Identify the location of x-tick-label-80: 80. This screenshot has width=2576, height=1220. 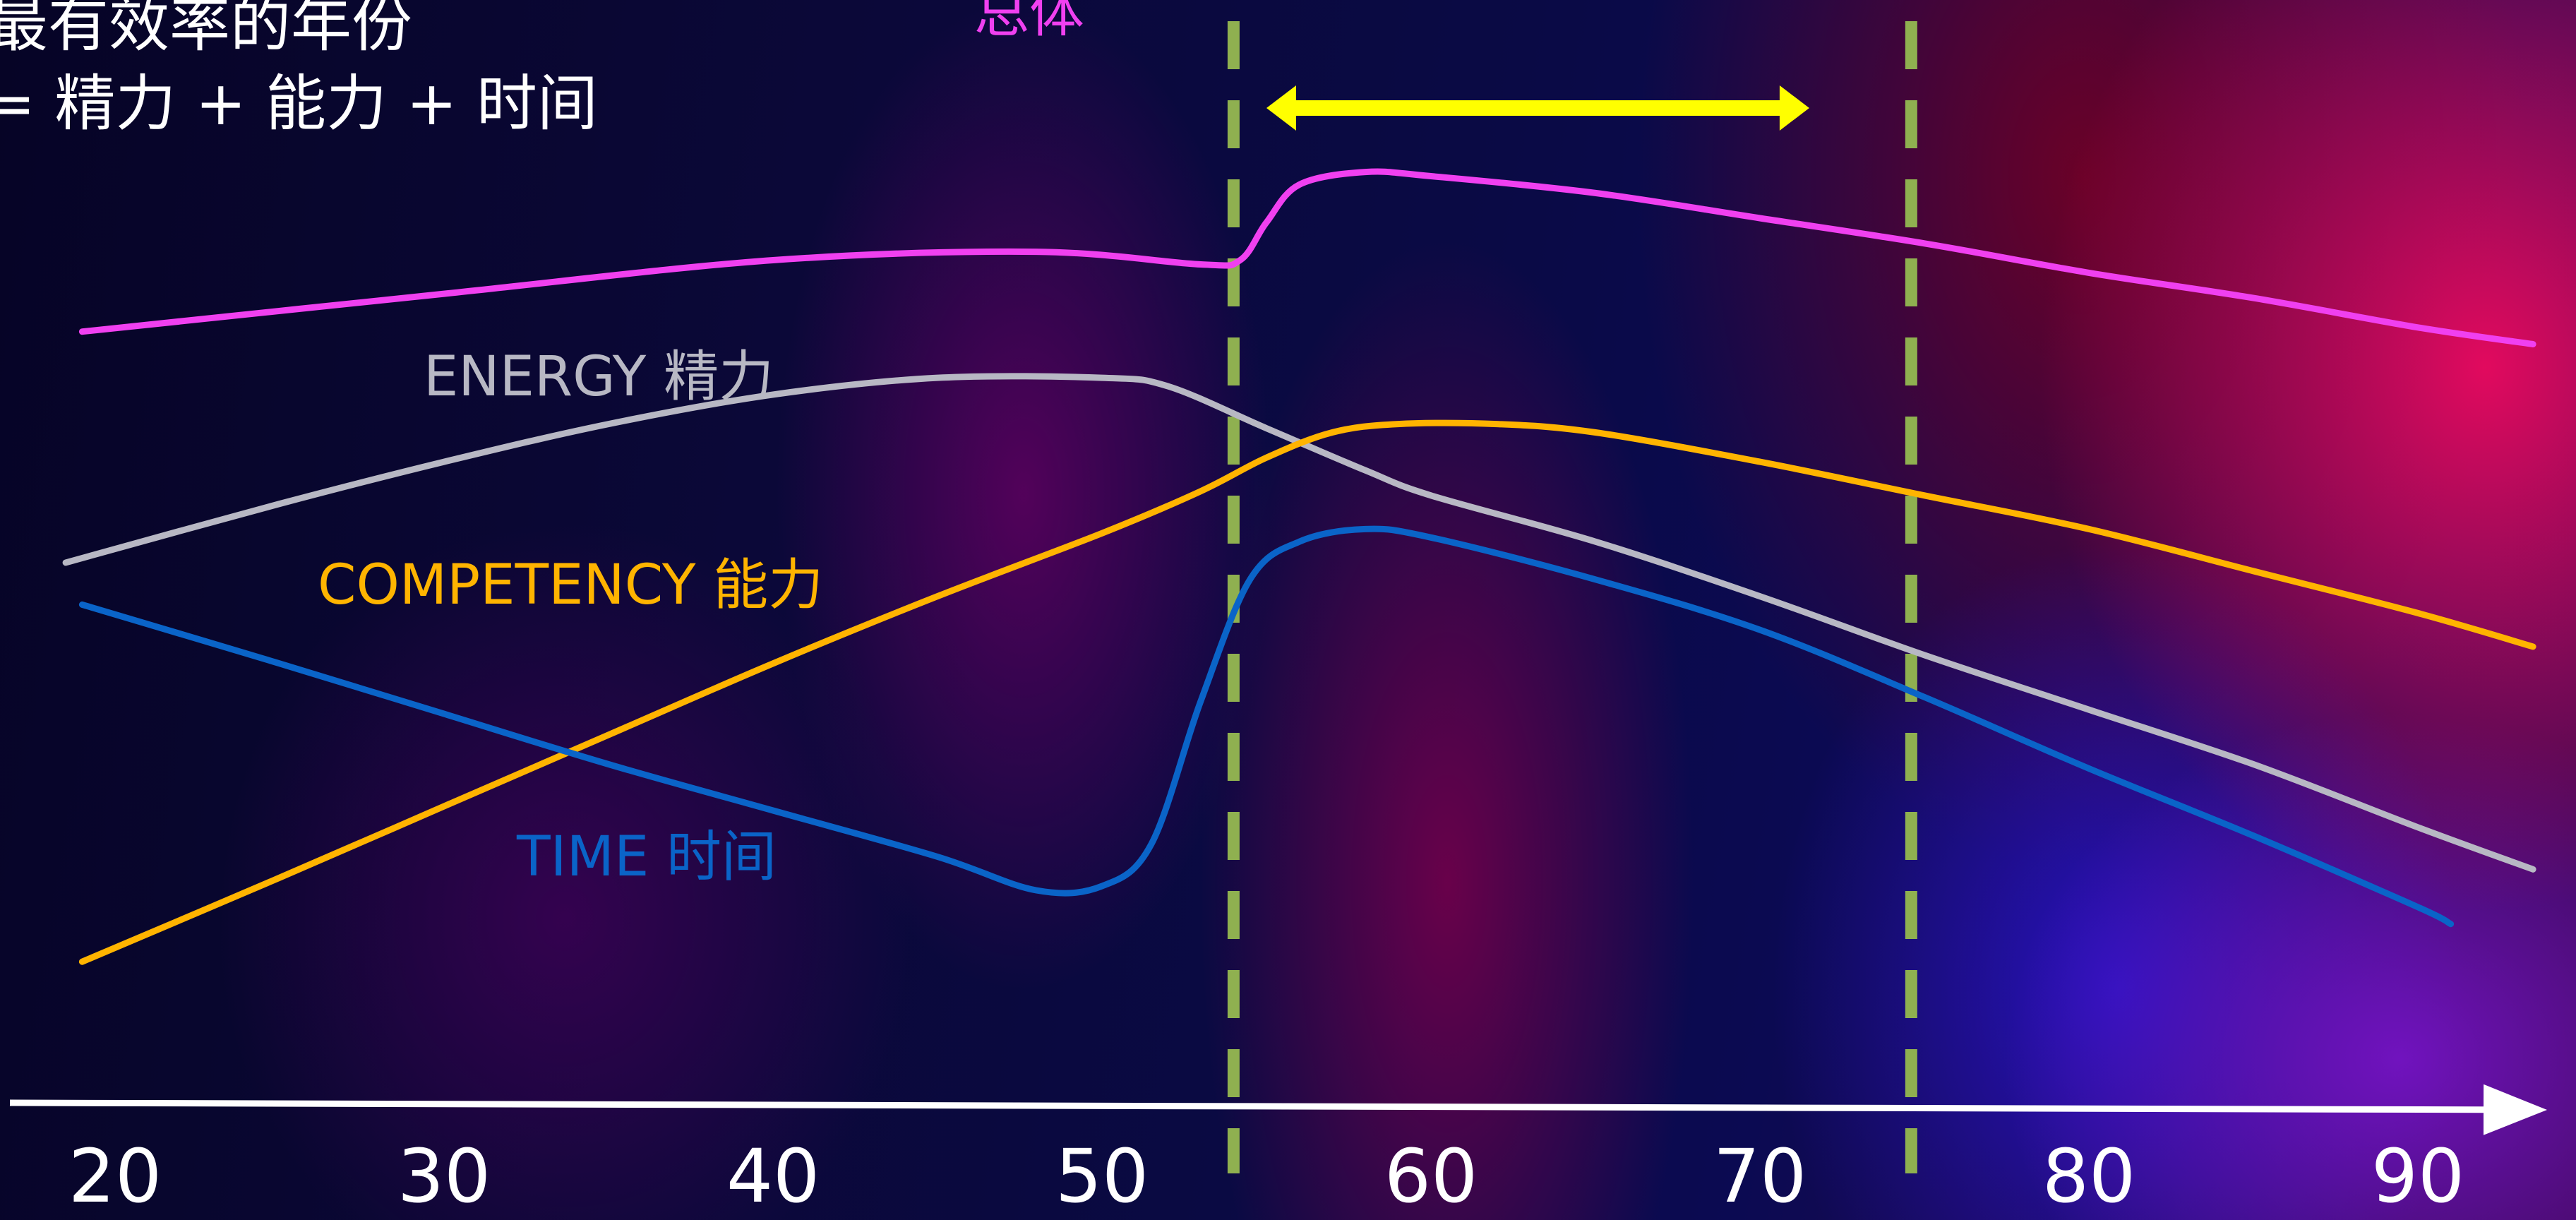
(2088, 1176).